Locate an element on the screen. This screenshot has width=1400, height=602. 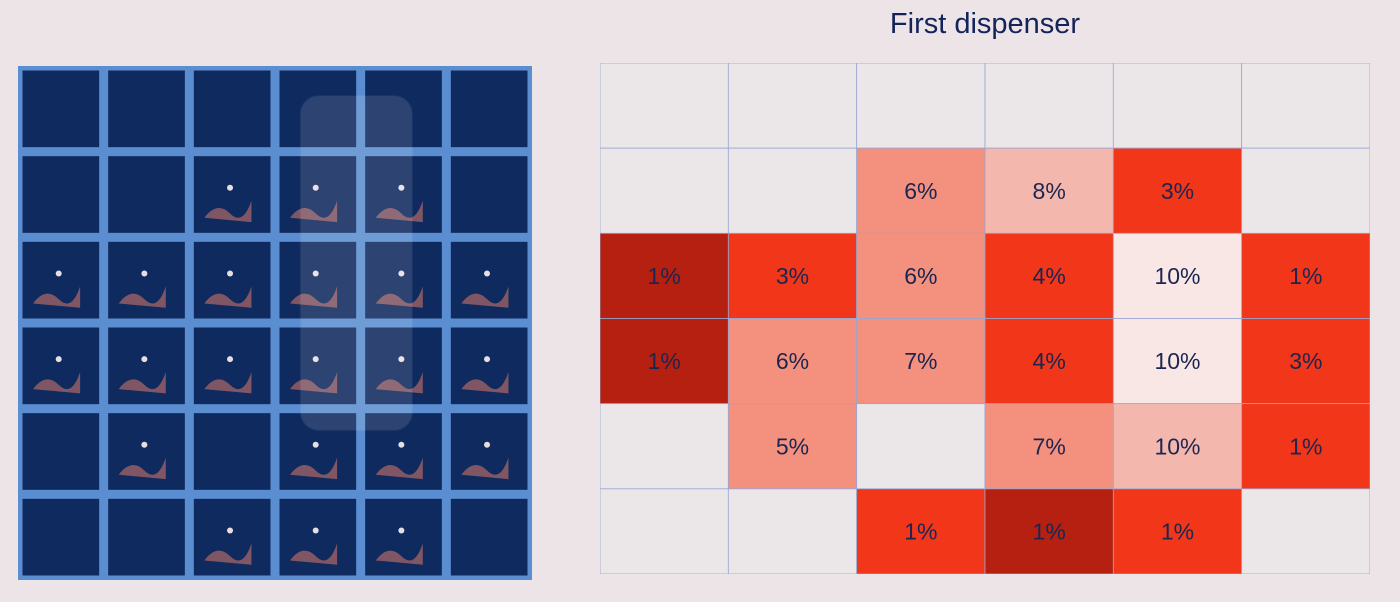
heatmap-cell-label: 4% is located at coordinates (1049, 361).